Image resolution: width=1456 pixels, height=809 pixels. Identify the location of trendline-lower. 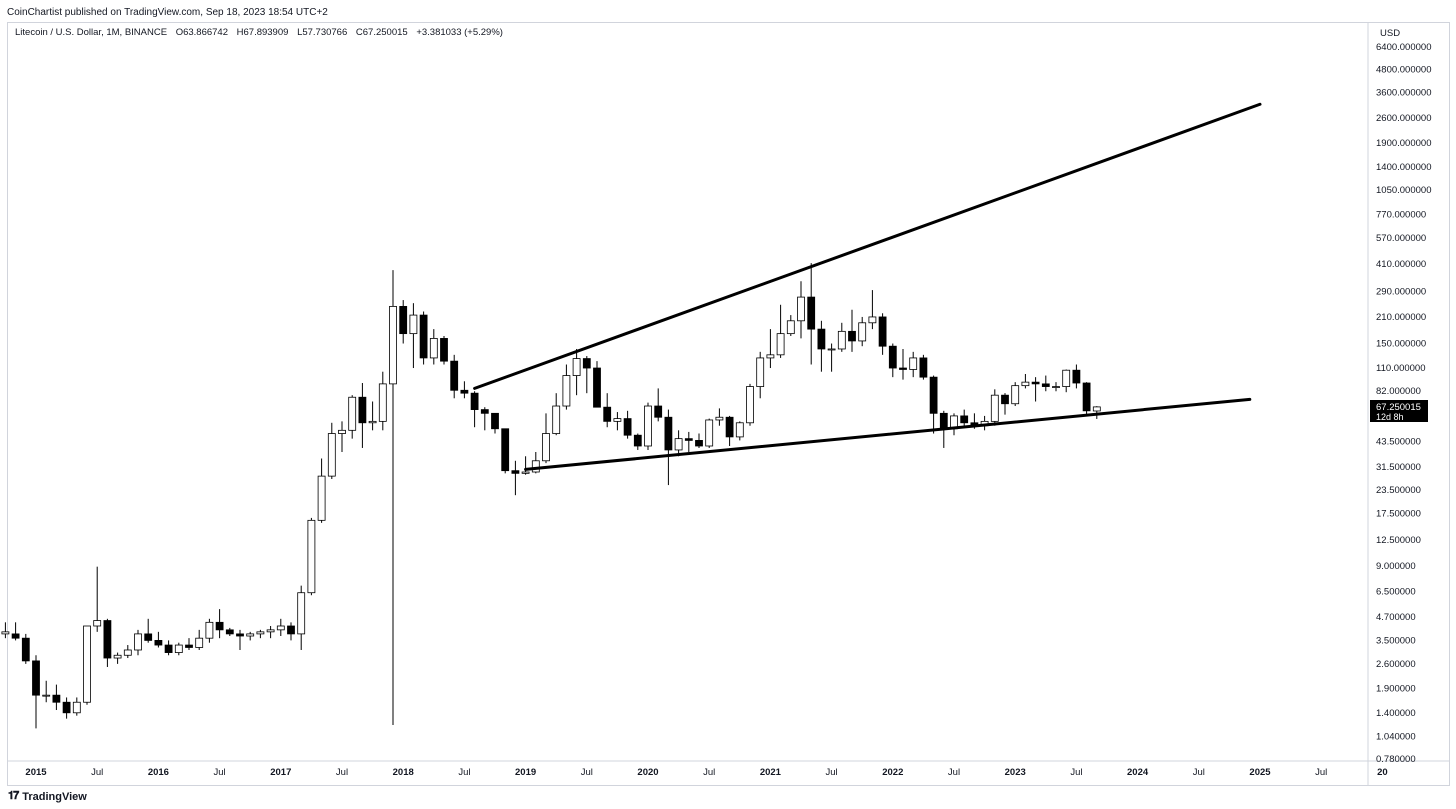
(888, 434).